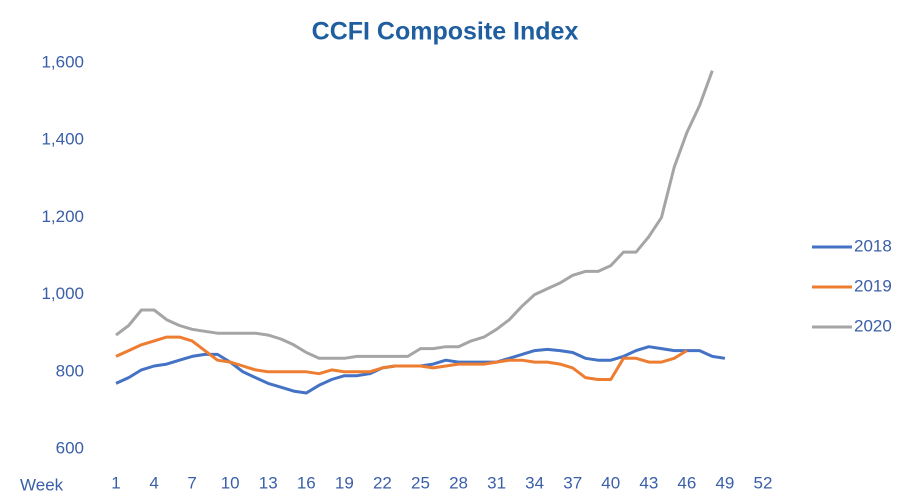 This screenshot has height=495, width=911. I want to click on y-tick-label: 1,000, so click(62, 293).